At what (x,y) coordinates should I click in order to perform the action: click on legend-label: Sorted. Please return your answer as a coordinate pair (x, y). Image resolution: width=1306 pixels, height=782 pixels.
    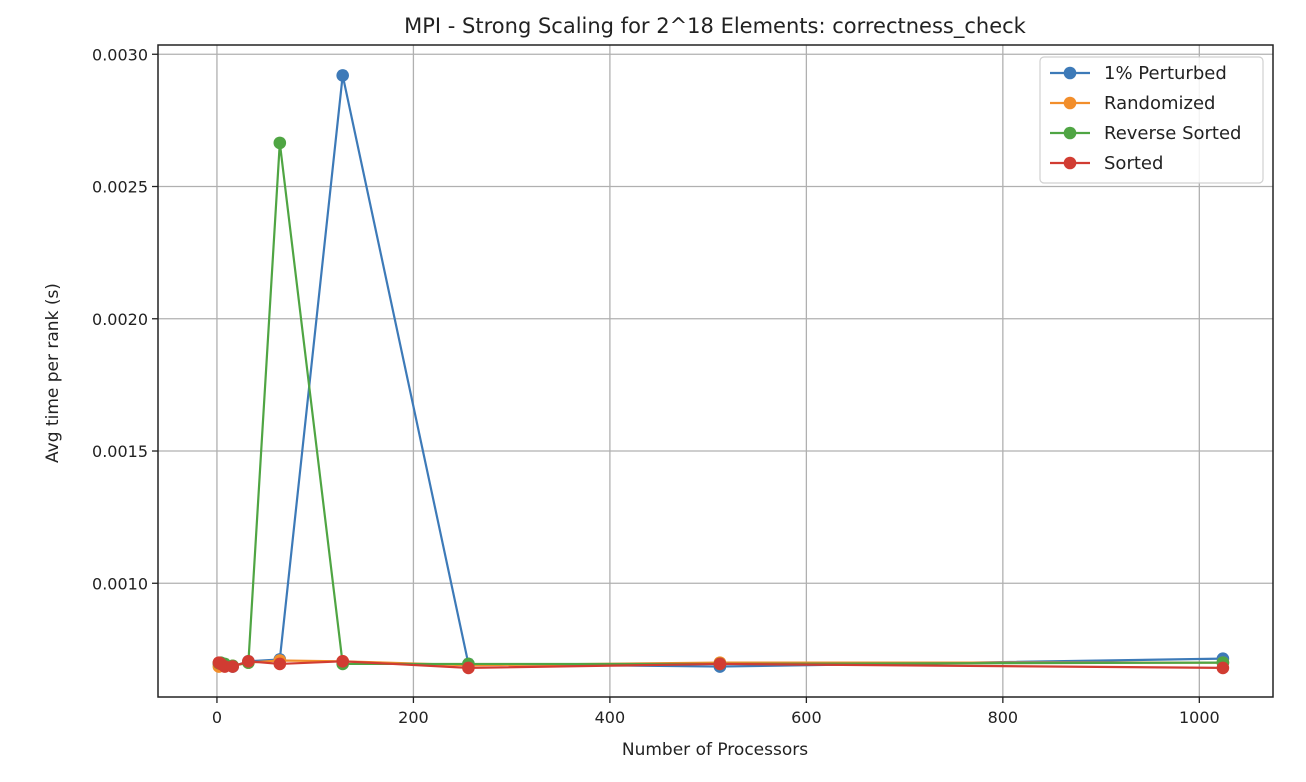
    Looking at the image, I should click on (1133, 163).